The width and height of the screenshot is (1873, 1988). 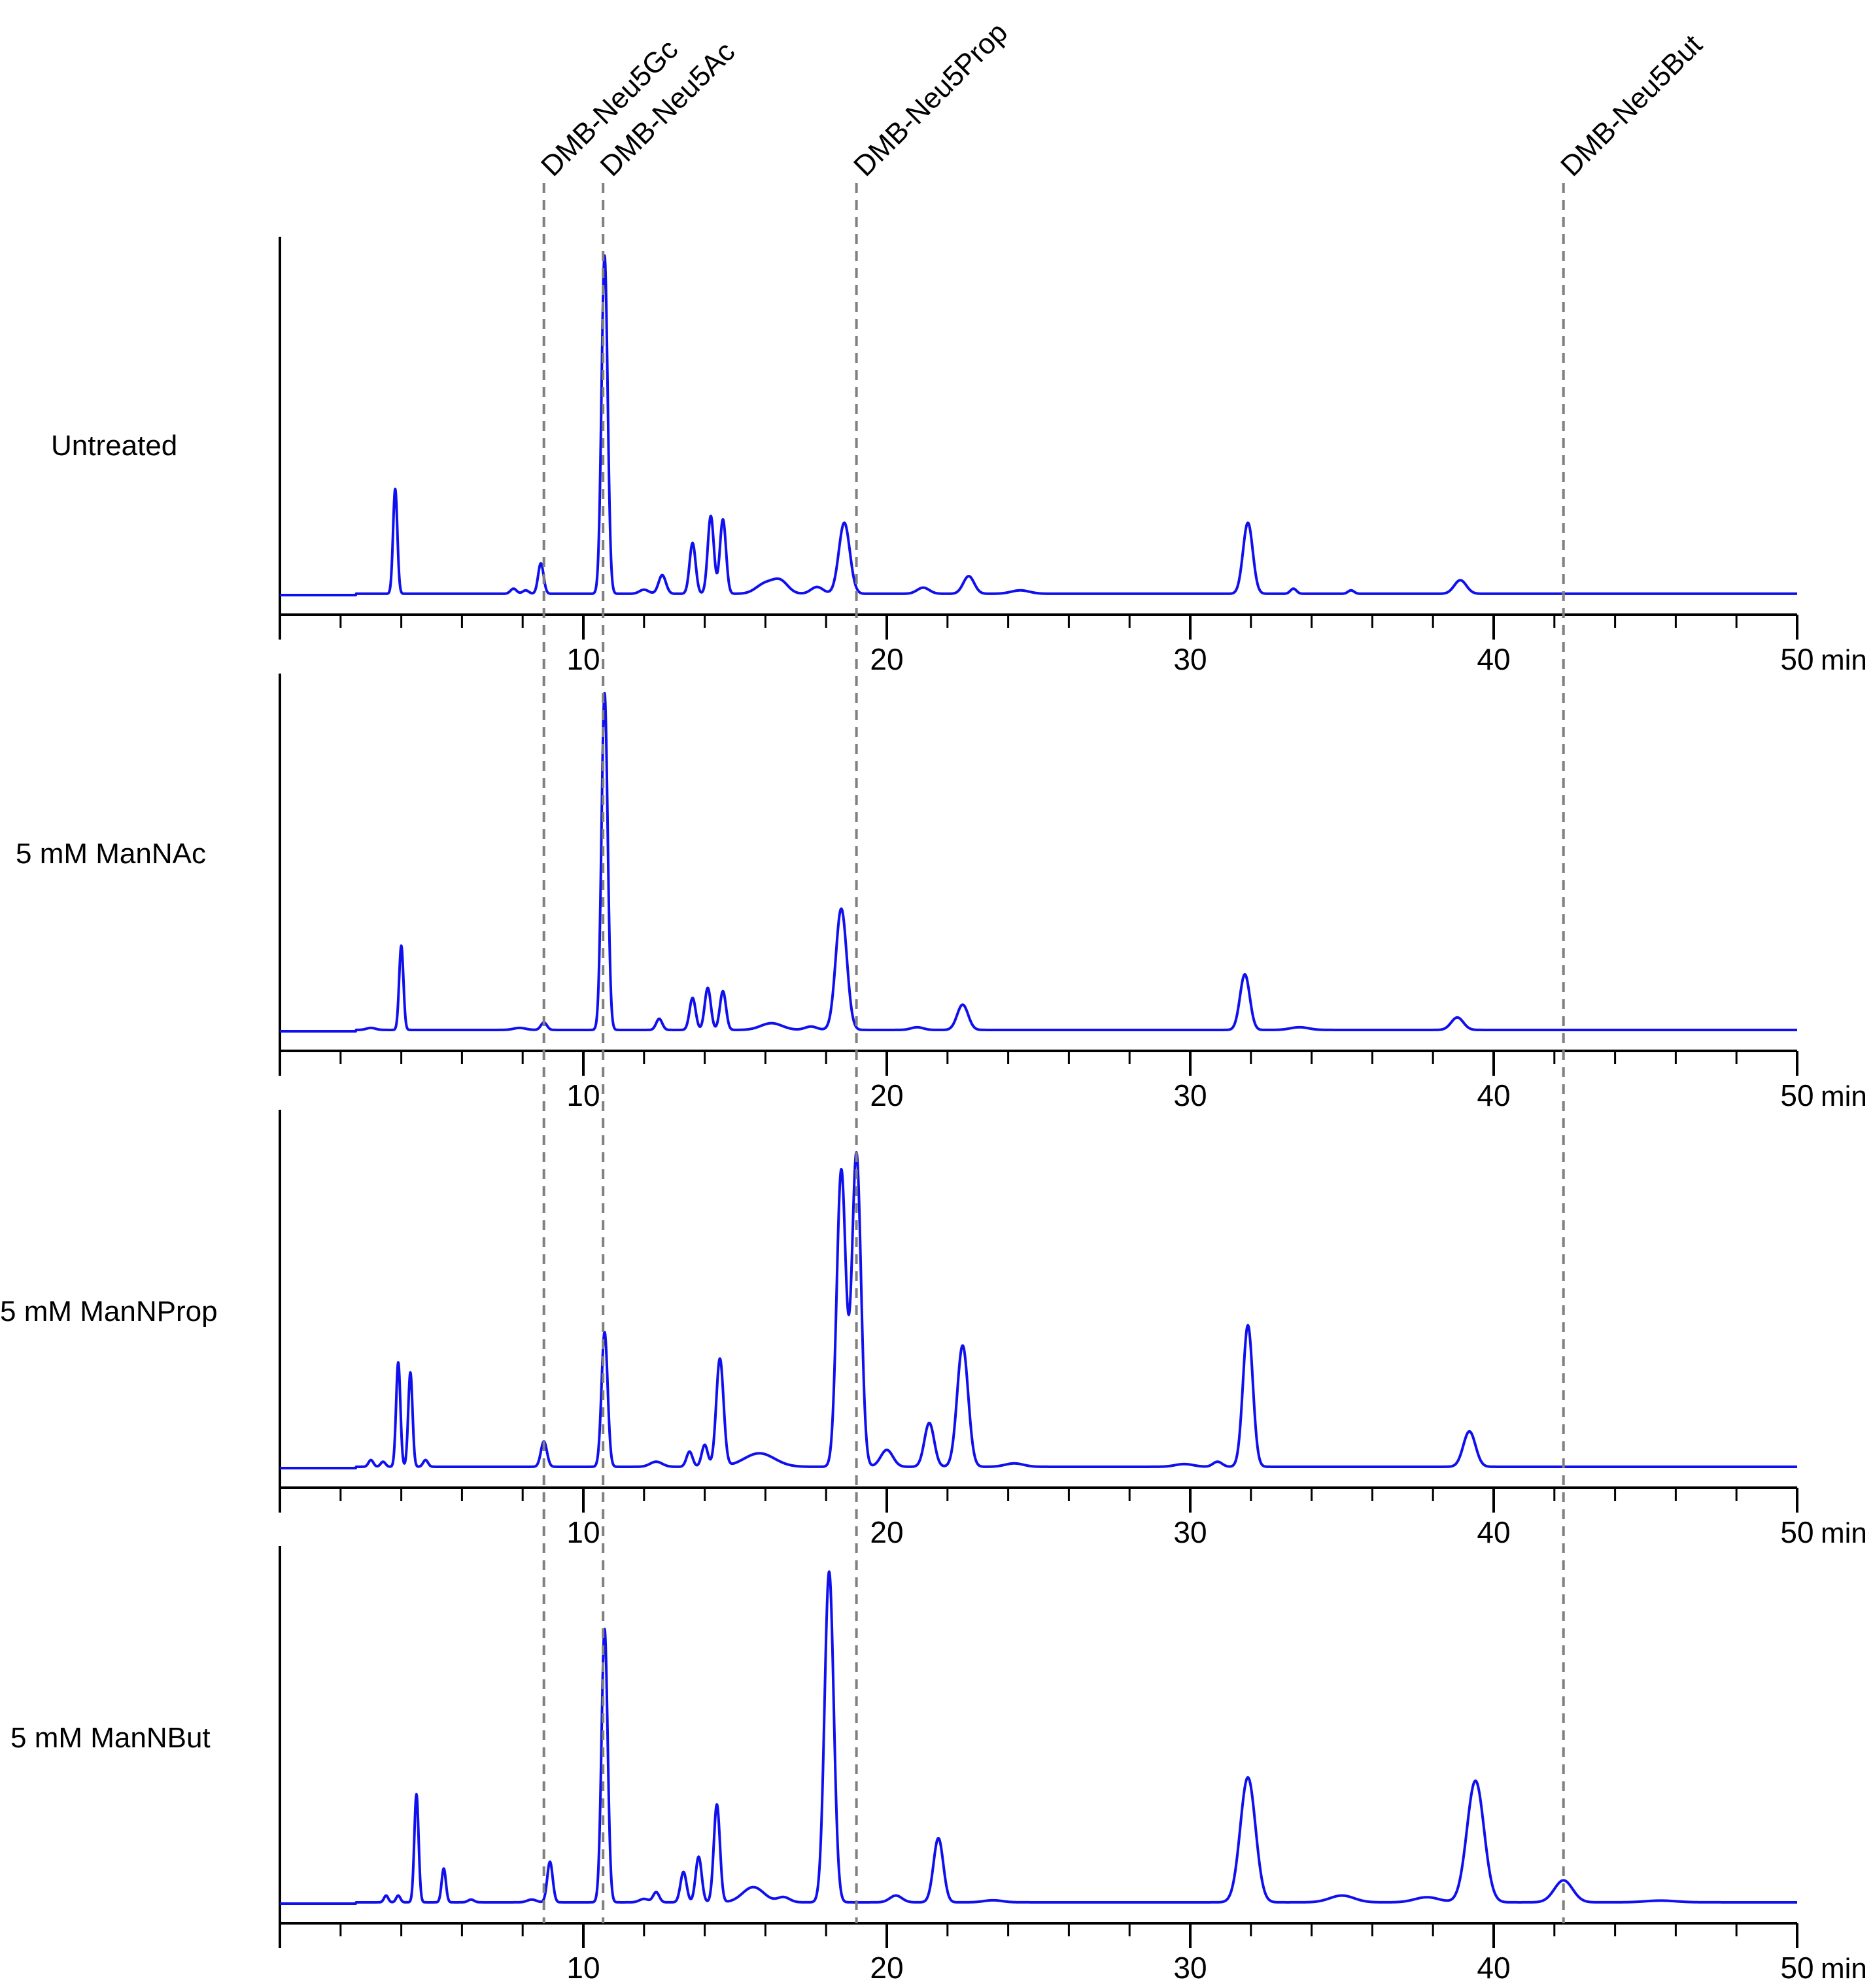 What do you see at coordinates (111, 854) in the screenshot?
I see `panel-label: 5 mM ManNAc` at bounding box center [111, 854].